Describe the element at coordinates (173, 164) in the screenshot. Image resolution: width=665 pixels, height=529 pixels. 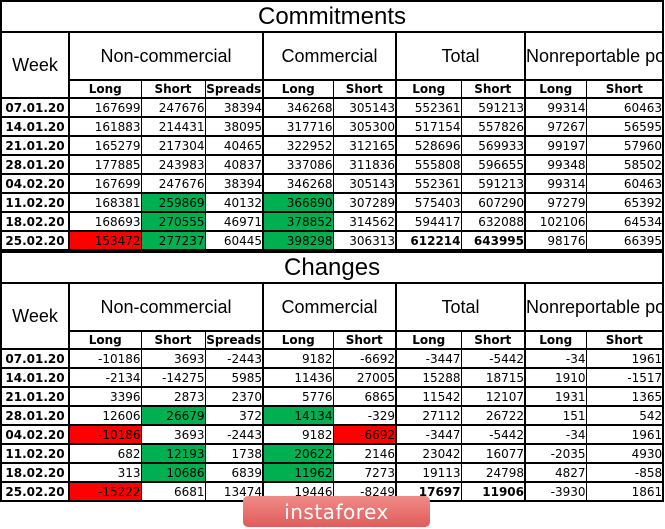
I see `value-cell: 243983` at that location.